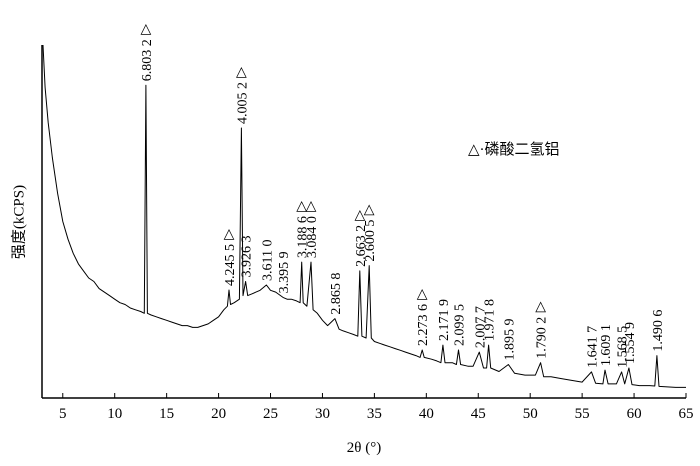  Describe the element at coordinates (509, 339) in the screenshot. I see `peak-label: 1.895 9` at that location.